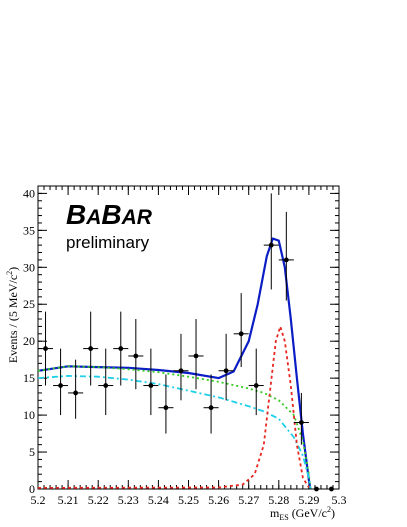 This screenshot has width=407, height=527. Describe the element at coordinates (38, 500) in the screenshot. I see `x-tick-label: 5.2` at that location.